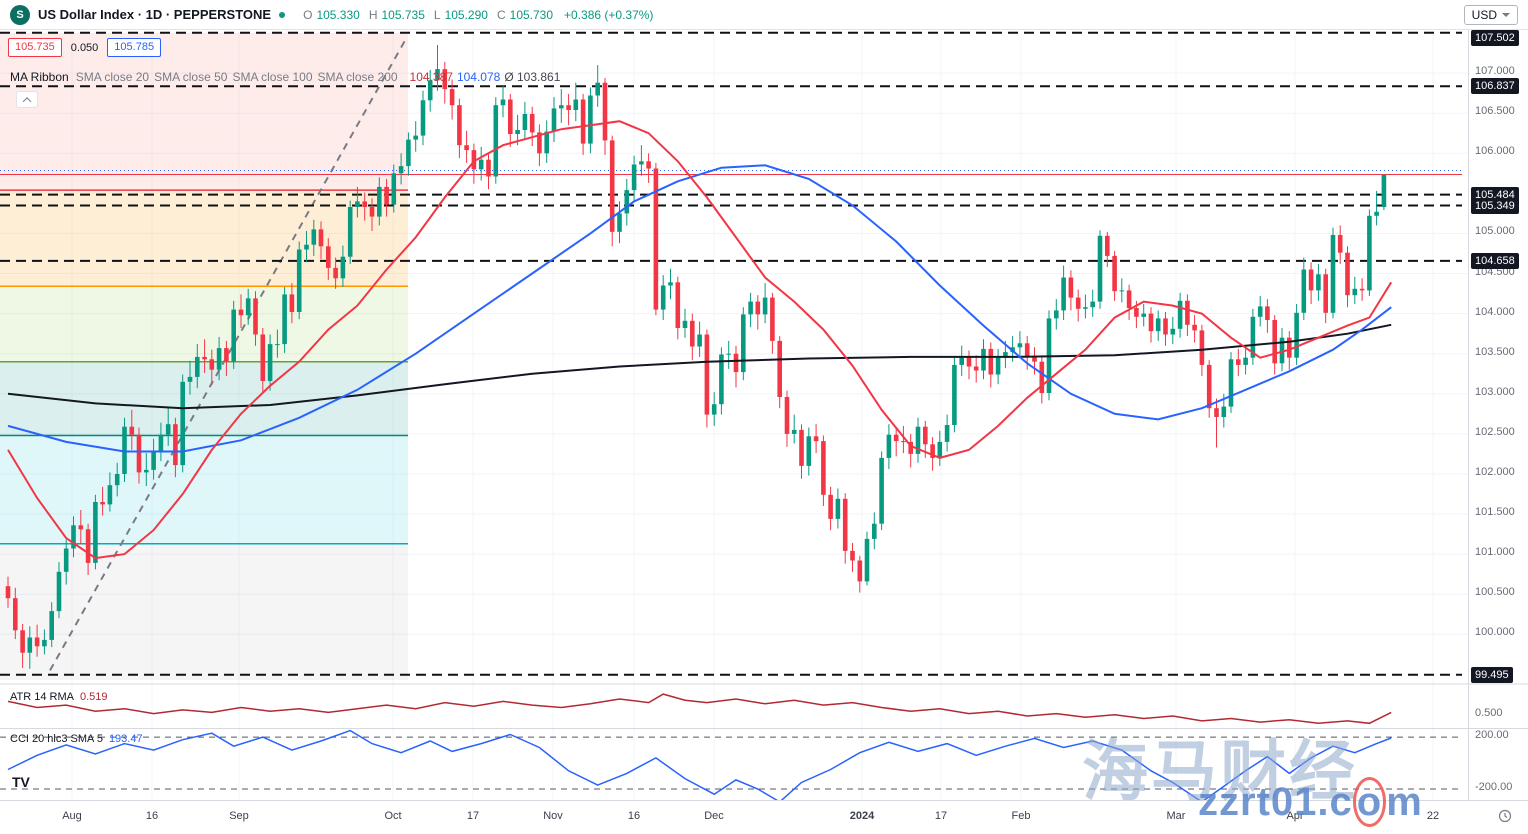 This screenshot has width=1528, height=834. What do you see at coordinates (501, 14) in the screenshot?
I see `close-label: C` at bounding box center [501, 14].